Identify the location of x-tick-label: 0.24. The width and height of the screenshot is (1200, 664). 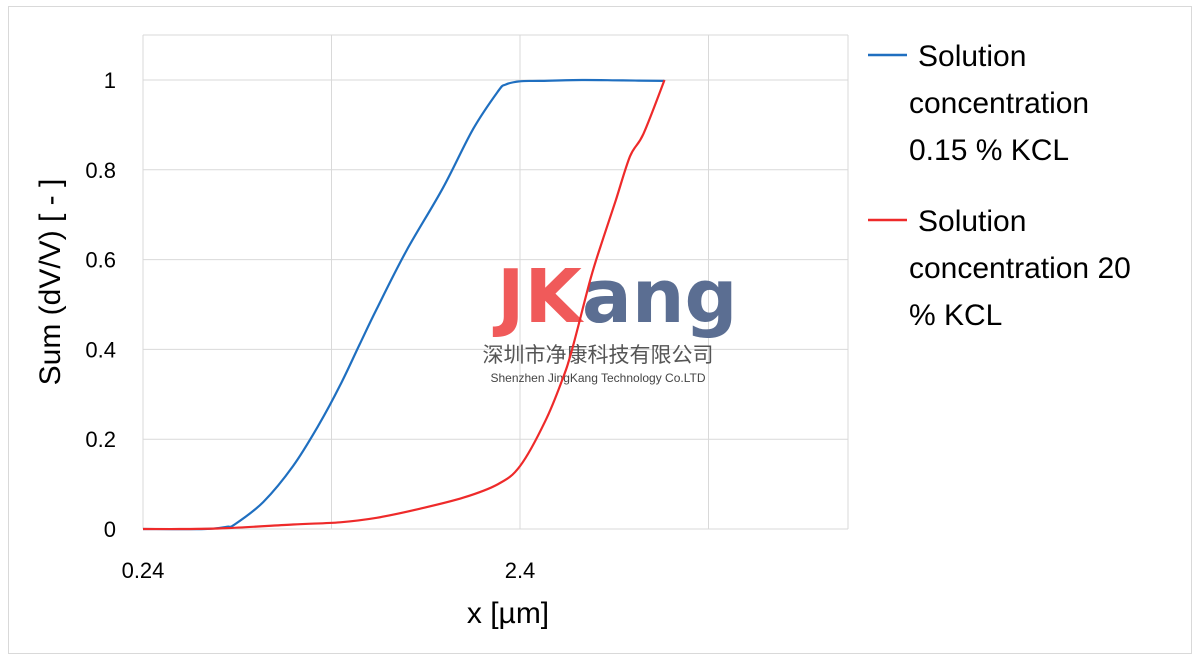
(143, 570).